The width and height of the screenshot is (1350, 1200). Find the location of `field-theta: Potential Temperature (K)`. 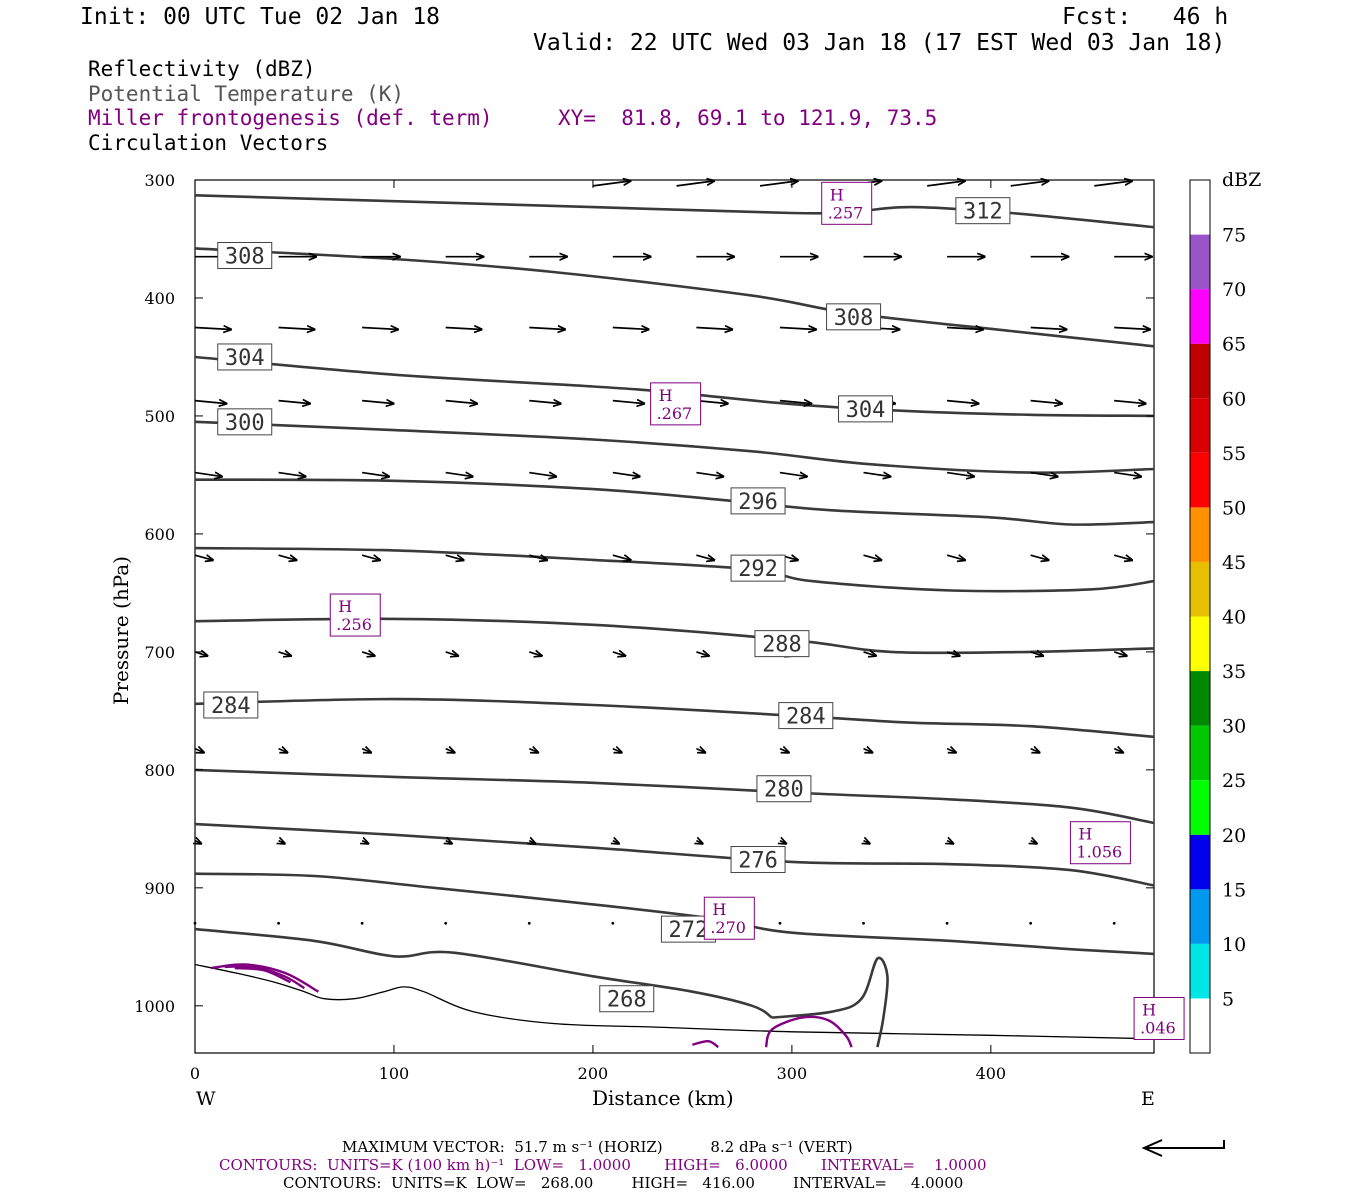

field-theta: Potential Temperature (K) is located at coordinates (246, 94).